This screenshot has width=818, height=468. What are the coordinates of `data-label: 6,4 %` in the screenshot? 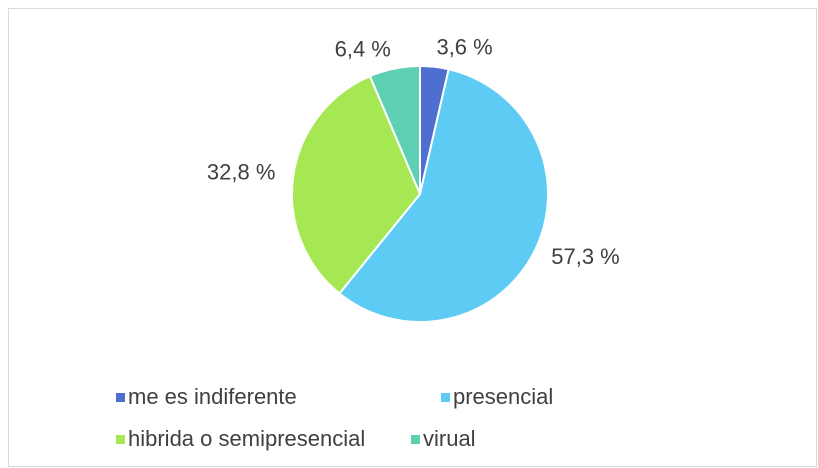 It's located at (363, 49).